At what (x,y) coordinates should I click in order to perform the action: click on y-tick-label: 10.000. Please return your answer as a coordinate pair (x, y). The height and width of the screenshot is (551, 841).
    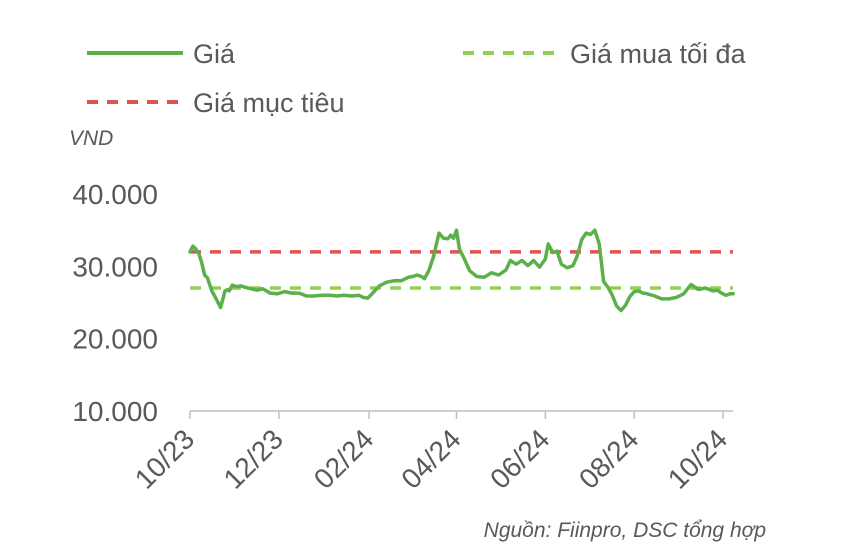
    Looking at the image, I should click on (115, 411).